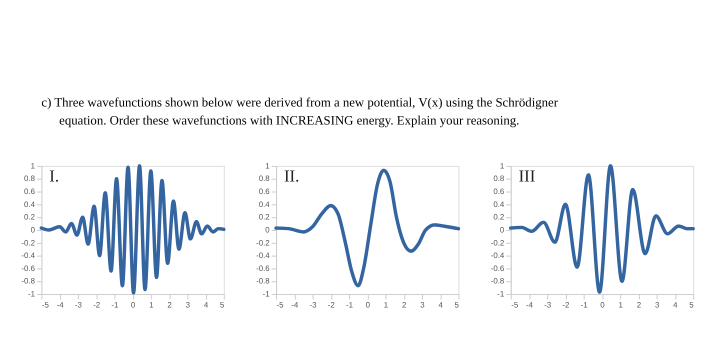 This screenshot has height=358, width=701. I want to click on chart-title: I., so click(54, 176).